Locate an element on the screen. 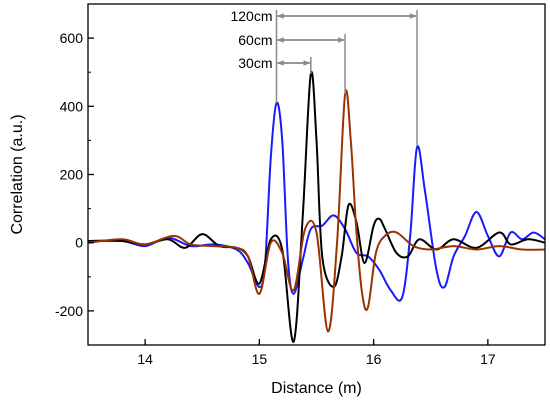  y-tick-label-1: 0 is located at coordinates (79, 243).